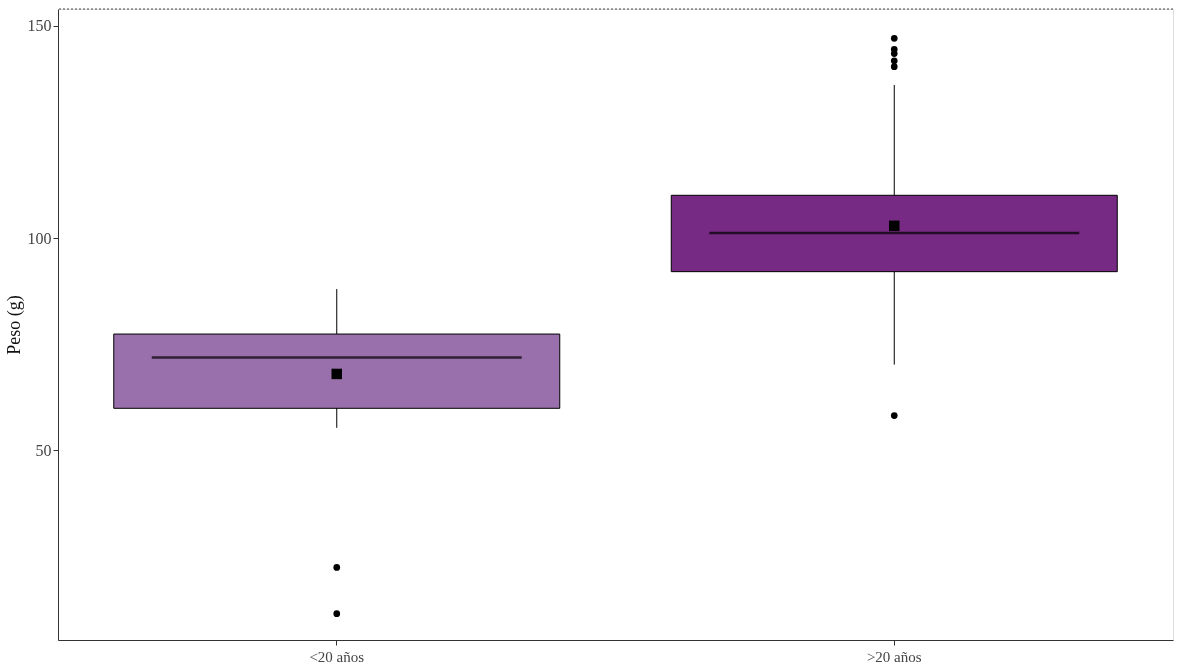  Describe the element at coordinates (39, 26) in the screenshot. I see `y-tick-label: 150` at that location.